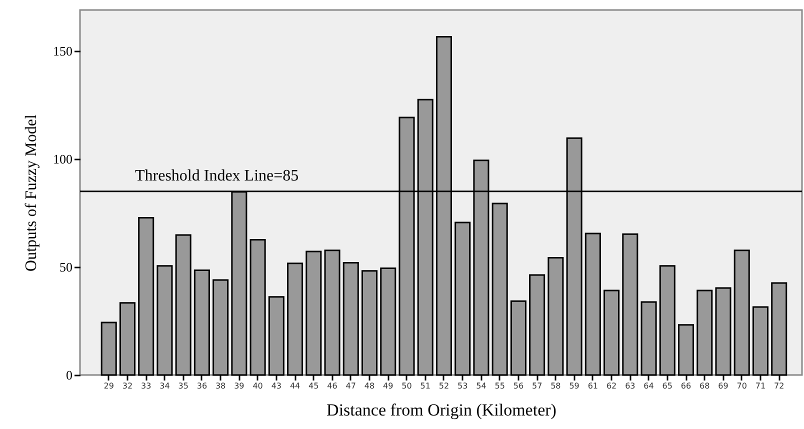 The width and height of the screenshot is (804, 429). Describe the element at coordinates (760, 386) in the screenshot. I see `x-tick-label: 71` at that location.